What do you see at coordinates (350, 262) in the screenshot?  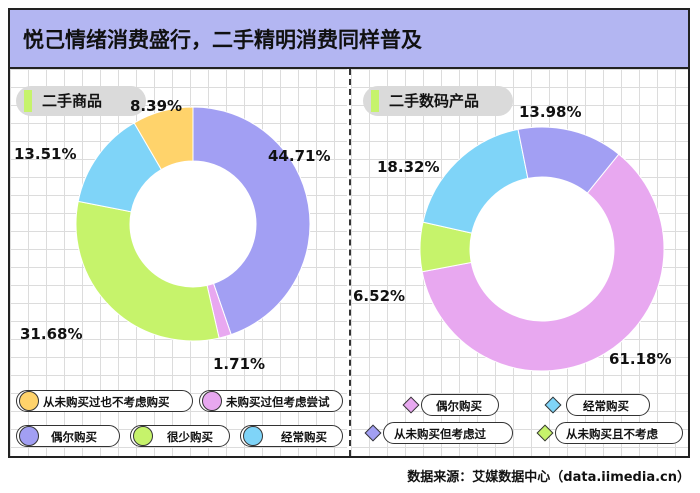 I see `panel-divider` at bounding box center [350, 262].